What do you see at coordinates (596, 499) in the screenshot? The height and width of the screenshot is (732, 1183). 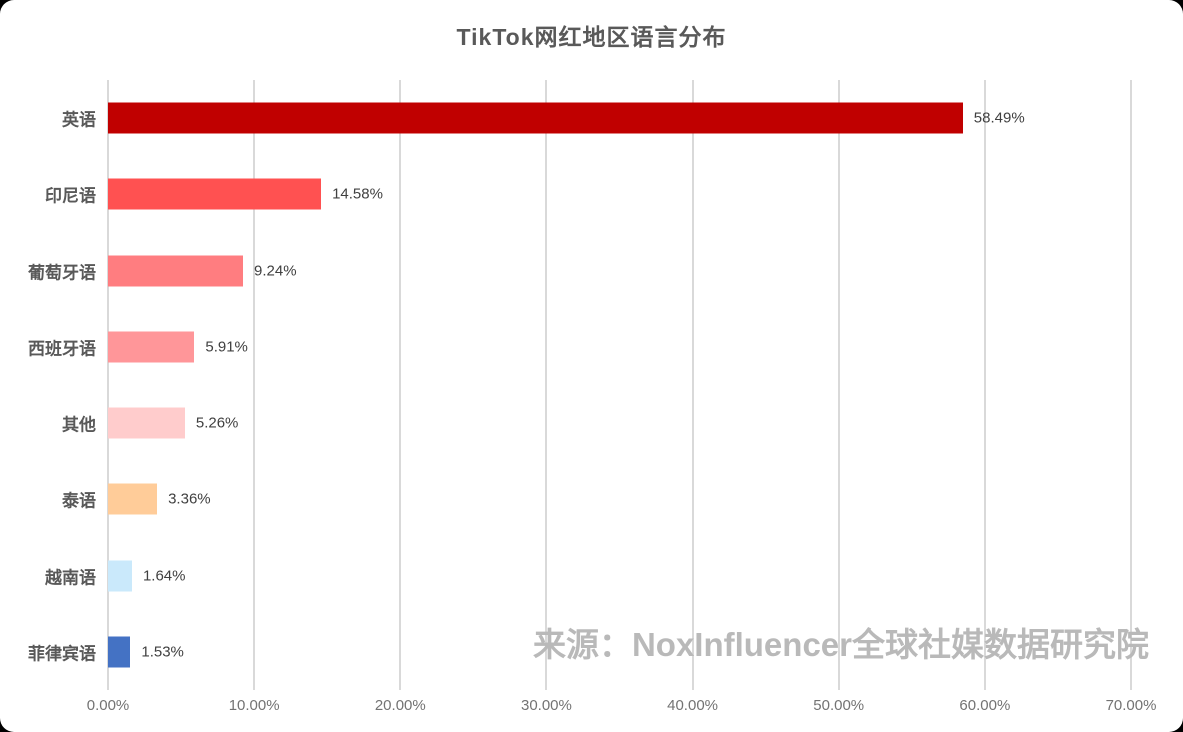 I see `bar-row: 泰语 3.36%` at bounding box center [596, 499].